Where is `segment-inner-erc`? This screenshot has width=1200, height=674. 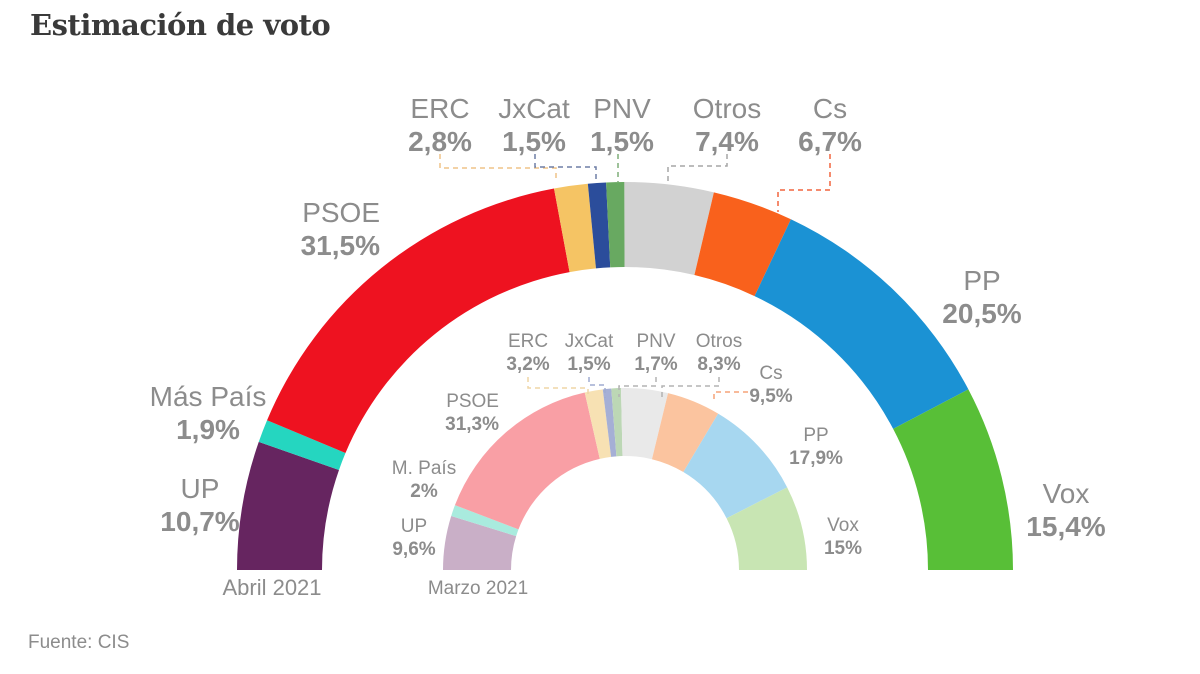 segment-inner-erc is located at coordinates (598, 424).